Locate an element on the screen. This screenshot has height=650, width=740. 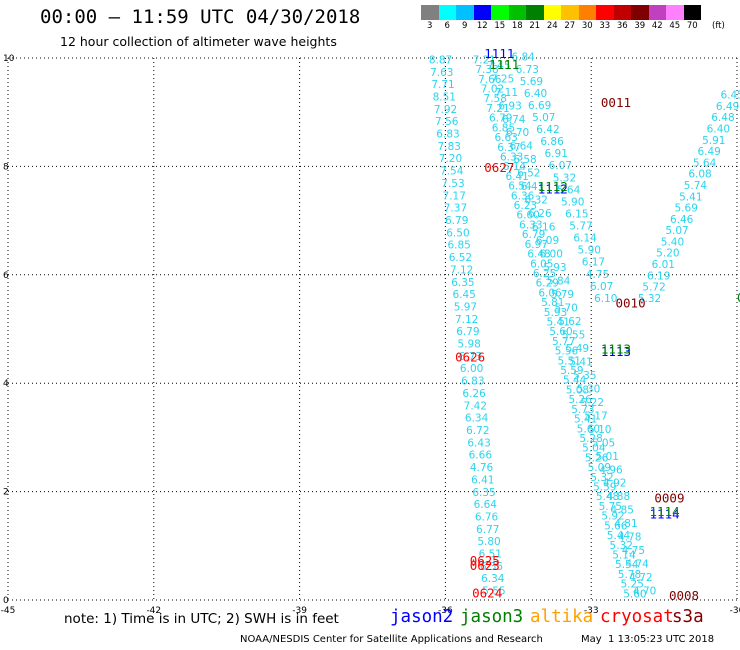
wave-height-value: 6.70 is located at coordinates (517, 133).